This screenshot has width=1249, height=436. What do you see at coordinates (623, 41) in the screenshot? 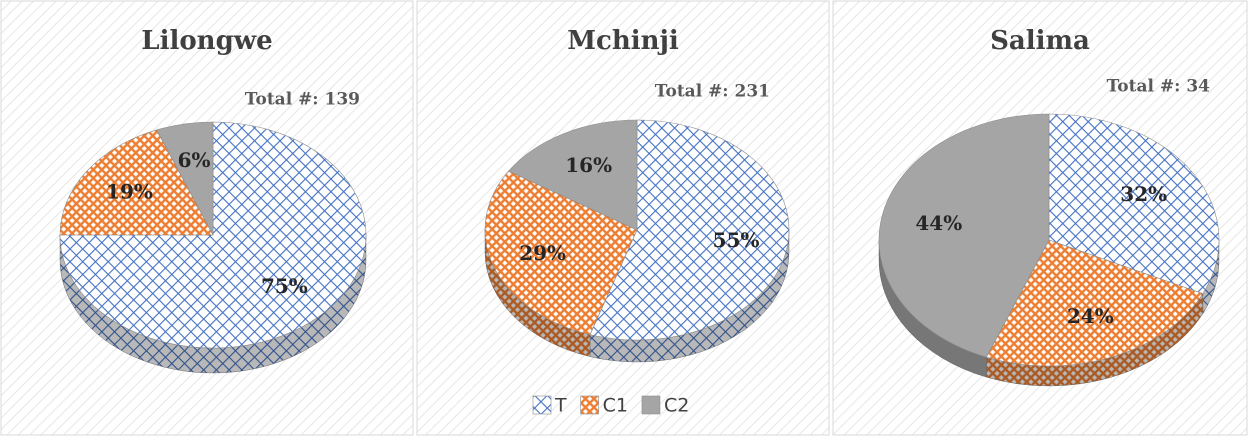
I see `chart-title: Mchinji` at bounding box center [623, 41].